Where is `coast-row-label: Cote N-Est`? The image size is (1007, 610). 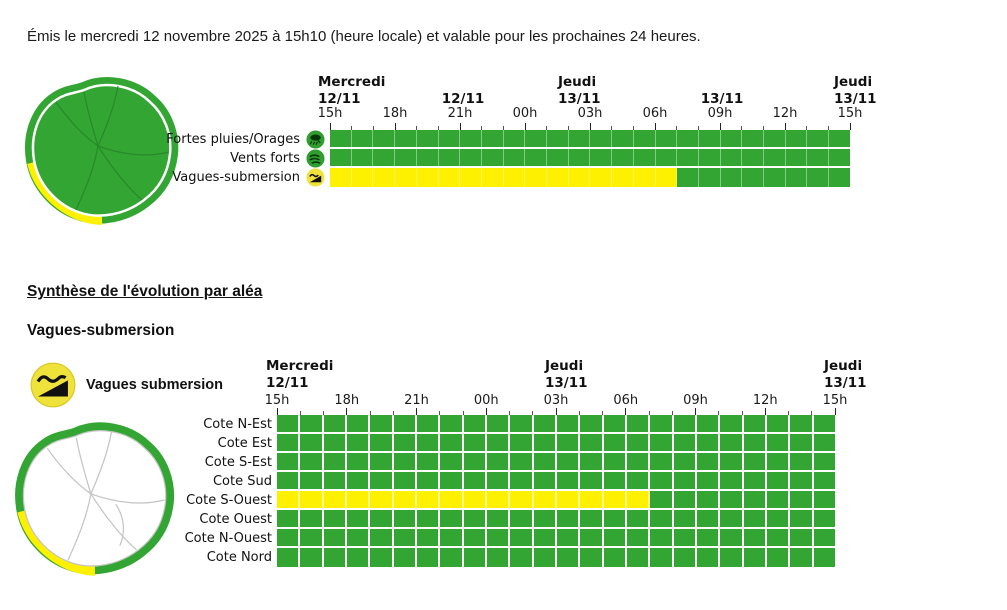 coast-row-label: Cote N-Est is located at coordinates (237, 424).